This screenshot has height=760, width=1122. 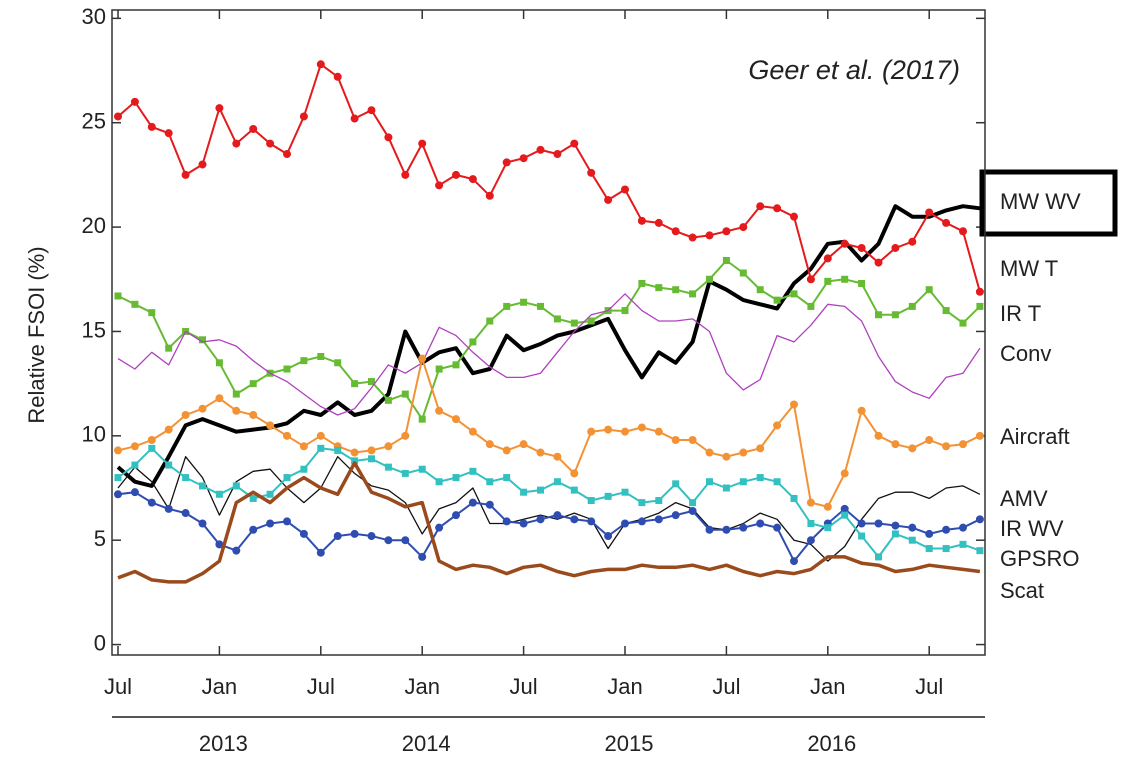 I want to click on y-tick-label: 30, so click(x=94, y=16).